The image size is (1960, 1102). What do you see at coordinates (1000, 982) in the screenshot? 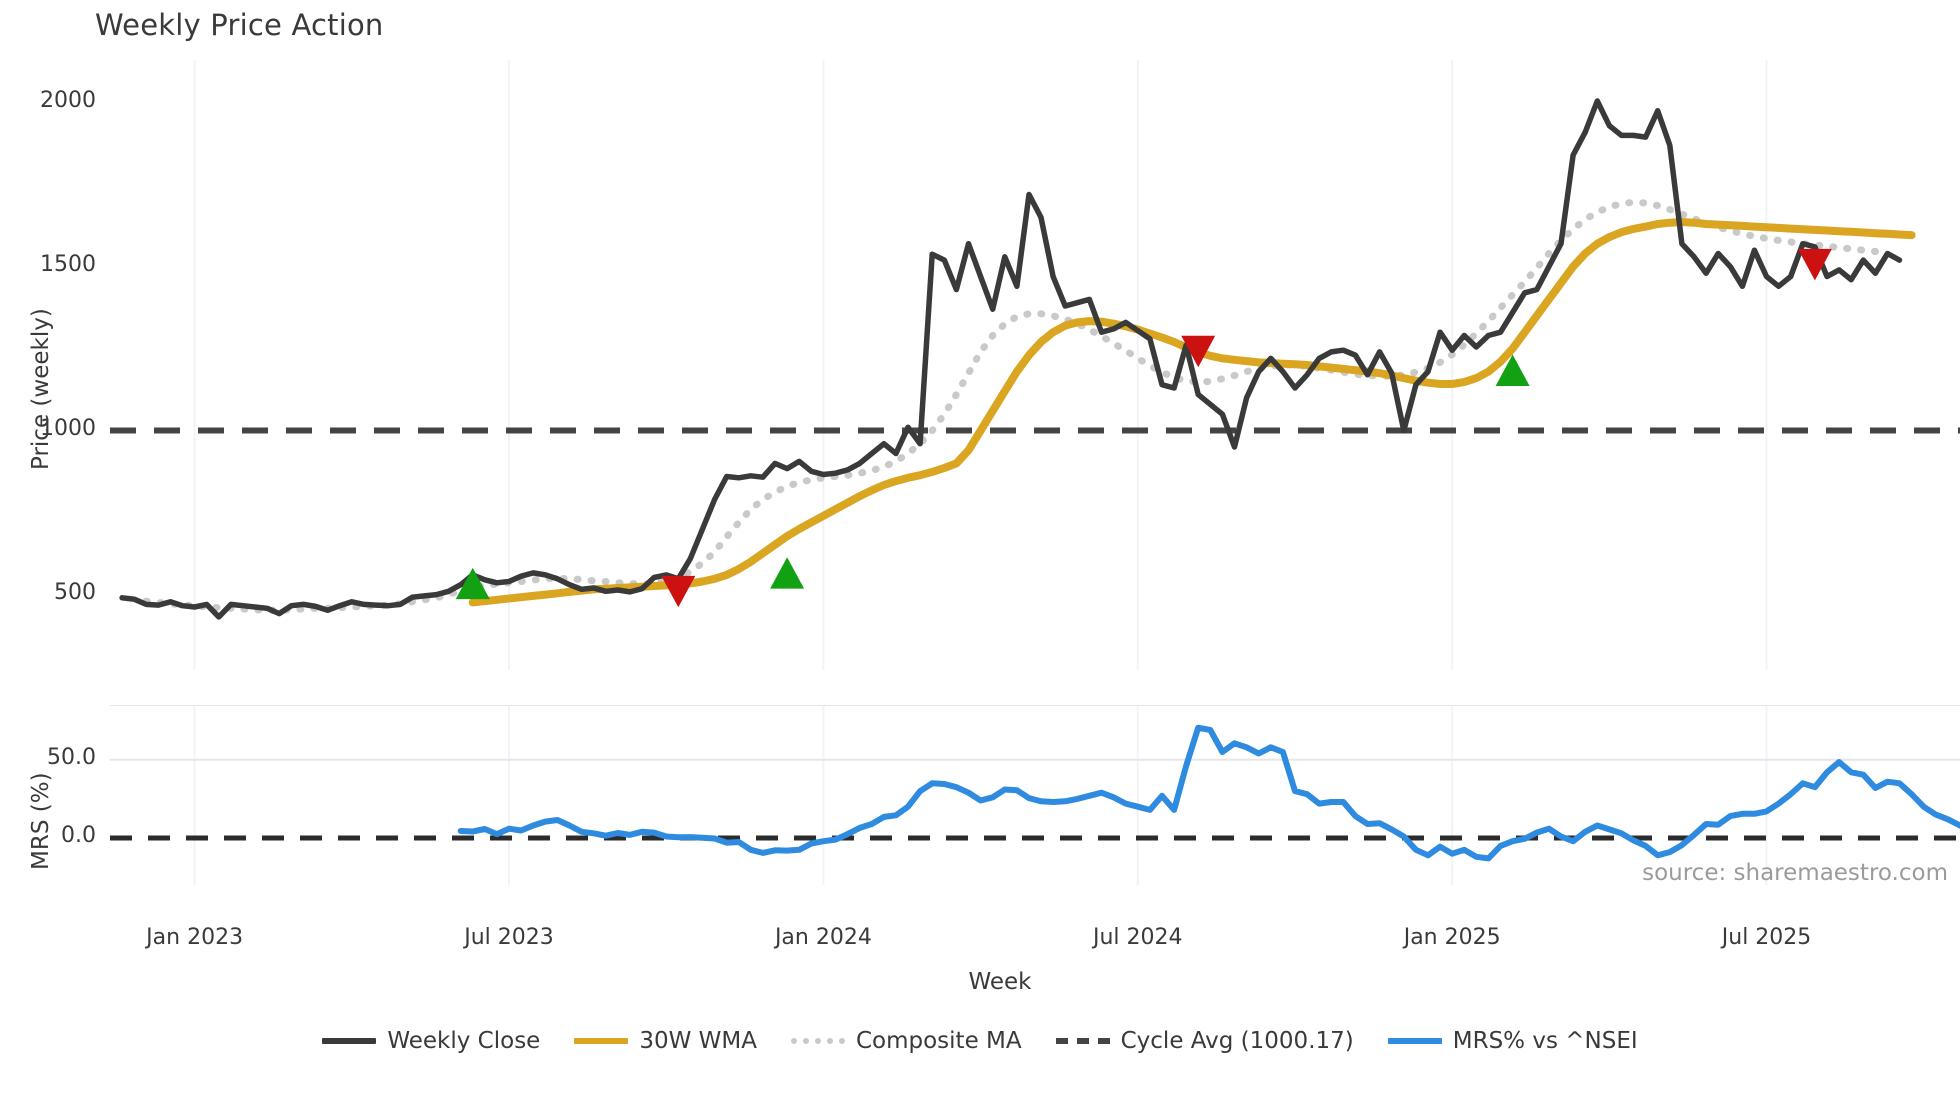
I see `x-axis-title: Week` at bounding box center [1000, 982].